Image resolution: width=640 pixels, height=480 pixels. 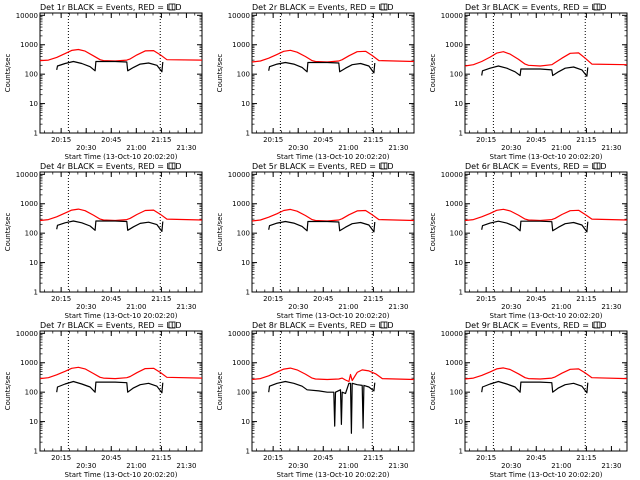 What do you see at coordinates (323, 166) in the screenshot?
I see `chart-title: Det 5r BLACK = Events, RED = LLD` at bounding box center [323, 166].